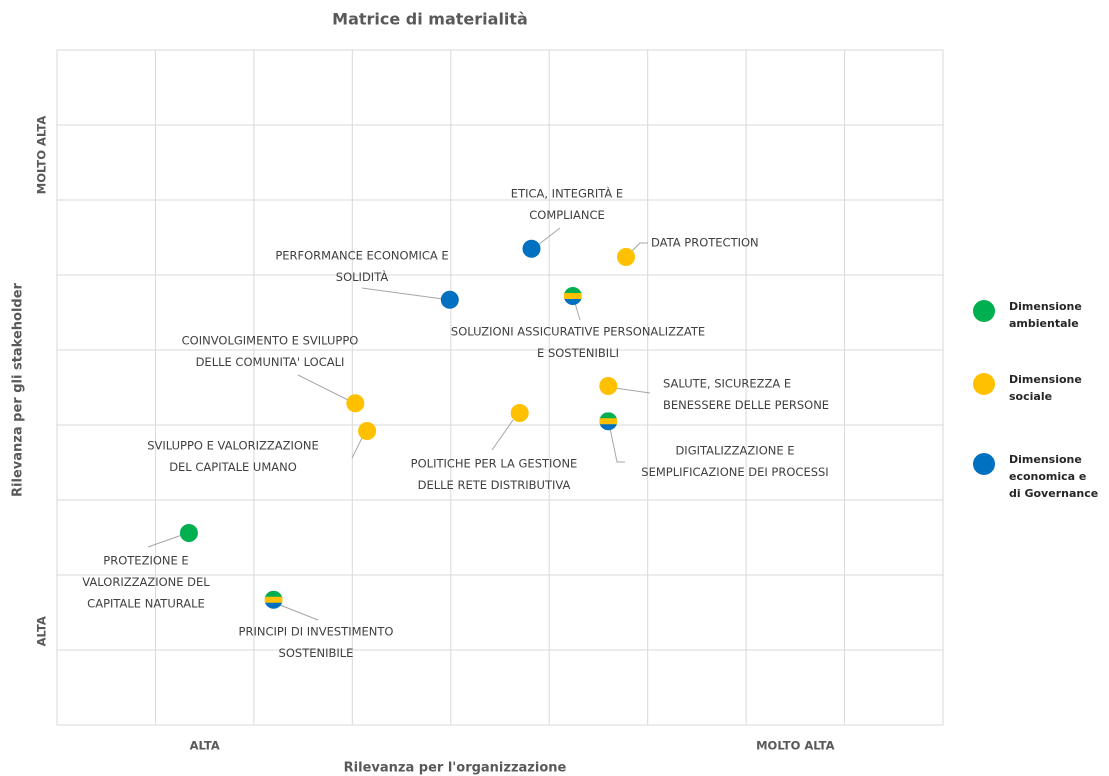 This screenshot has height=776, width=1109. I want to click on point-label: SOSTENIBILE, so click(316, 653).